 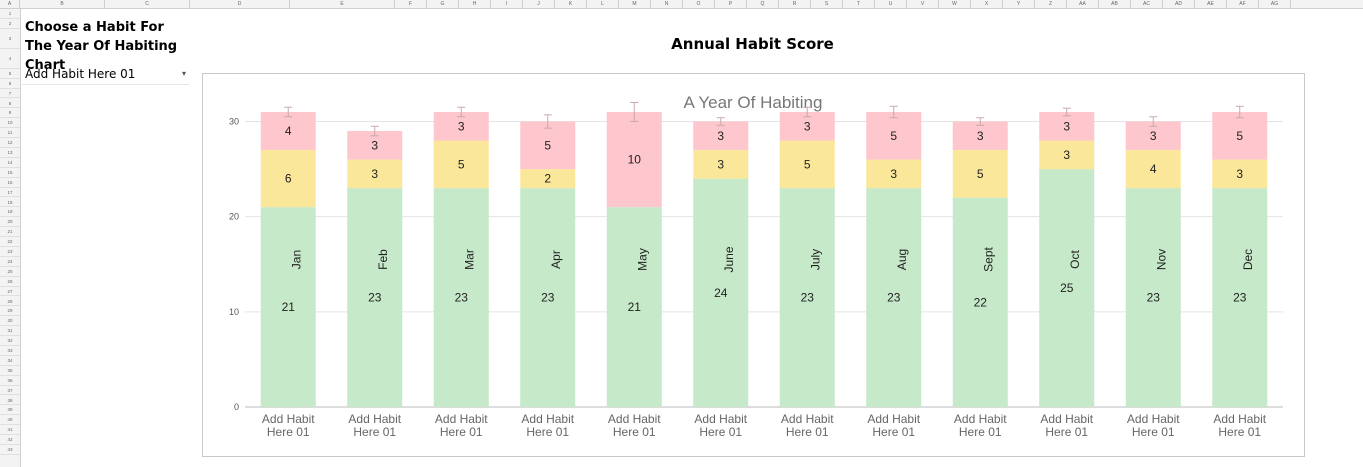 I want to click on column-header-s: S, so click(x=827, y=4).